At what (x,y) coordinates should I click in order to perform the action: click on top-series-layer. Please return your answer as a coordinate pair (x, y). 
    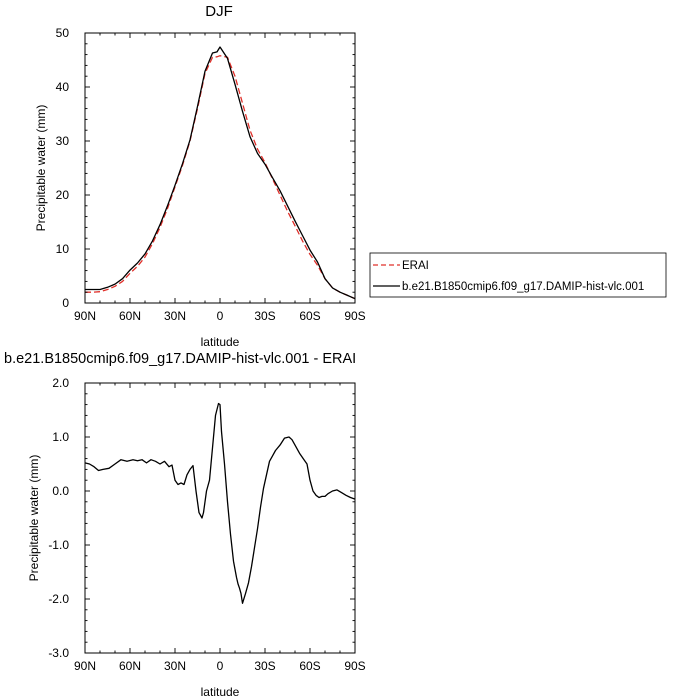
    Looking at the image, I should click on (220, 173).